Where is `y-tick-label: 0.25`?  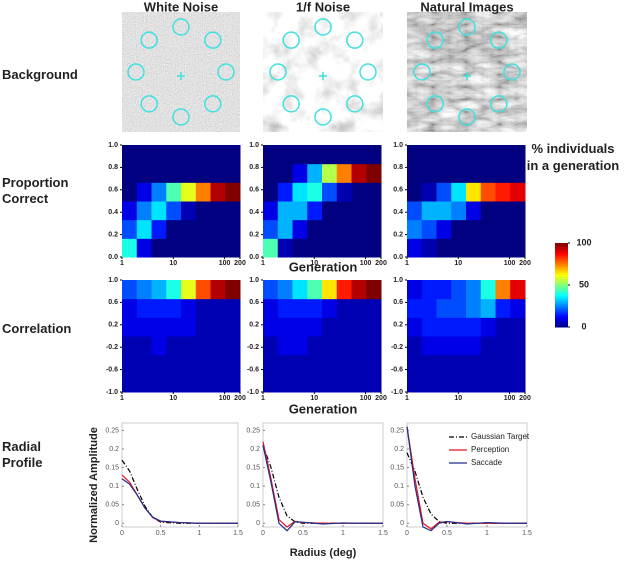 y-tick-label: 0.25 is located at coordinates (112, 430).